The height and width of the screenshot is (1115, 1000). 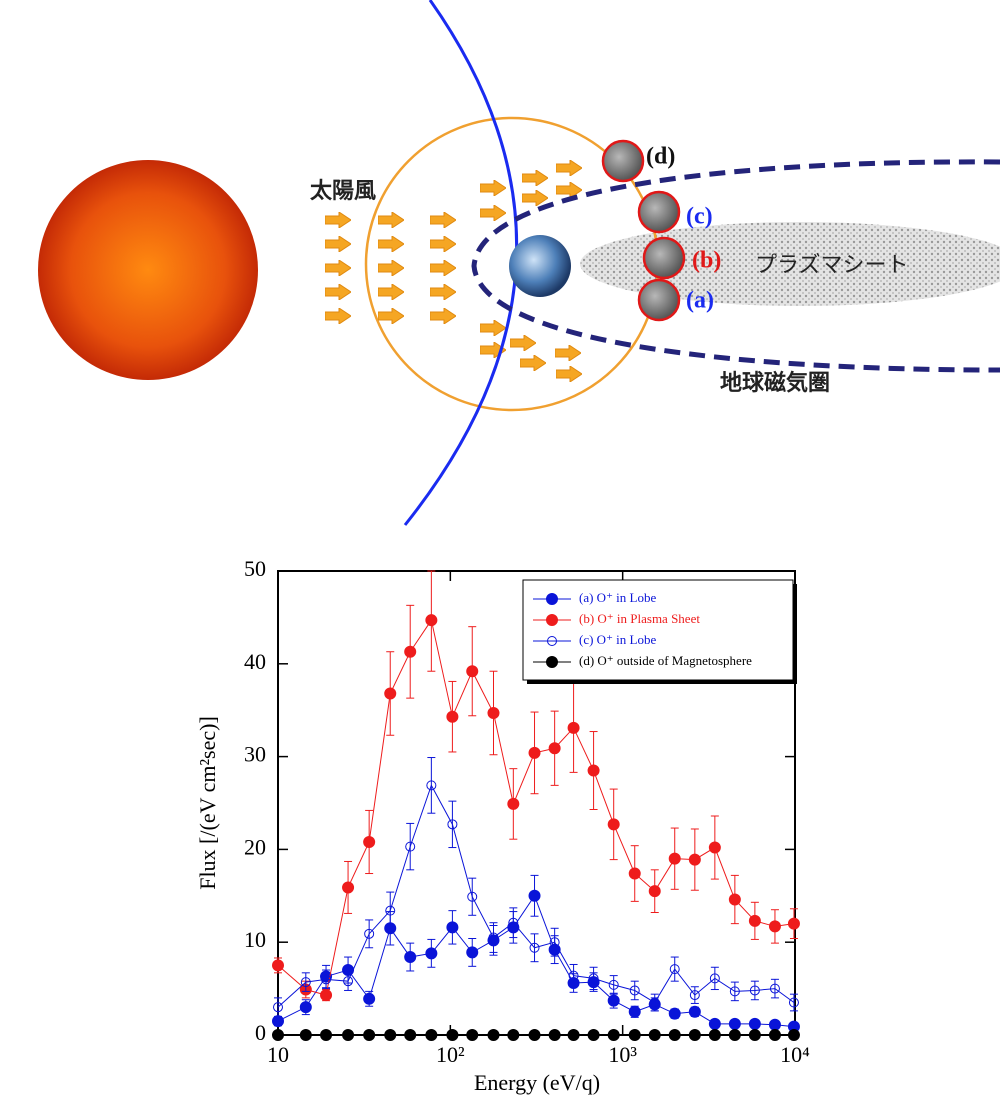 What do you see at coordinates (207, 803) in the screenshot?
I see `y-axis-label: Flux [/(eV cm²sec)]` at bounding box center [207, 803].